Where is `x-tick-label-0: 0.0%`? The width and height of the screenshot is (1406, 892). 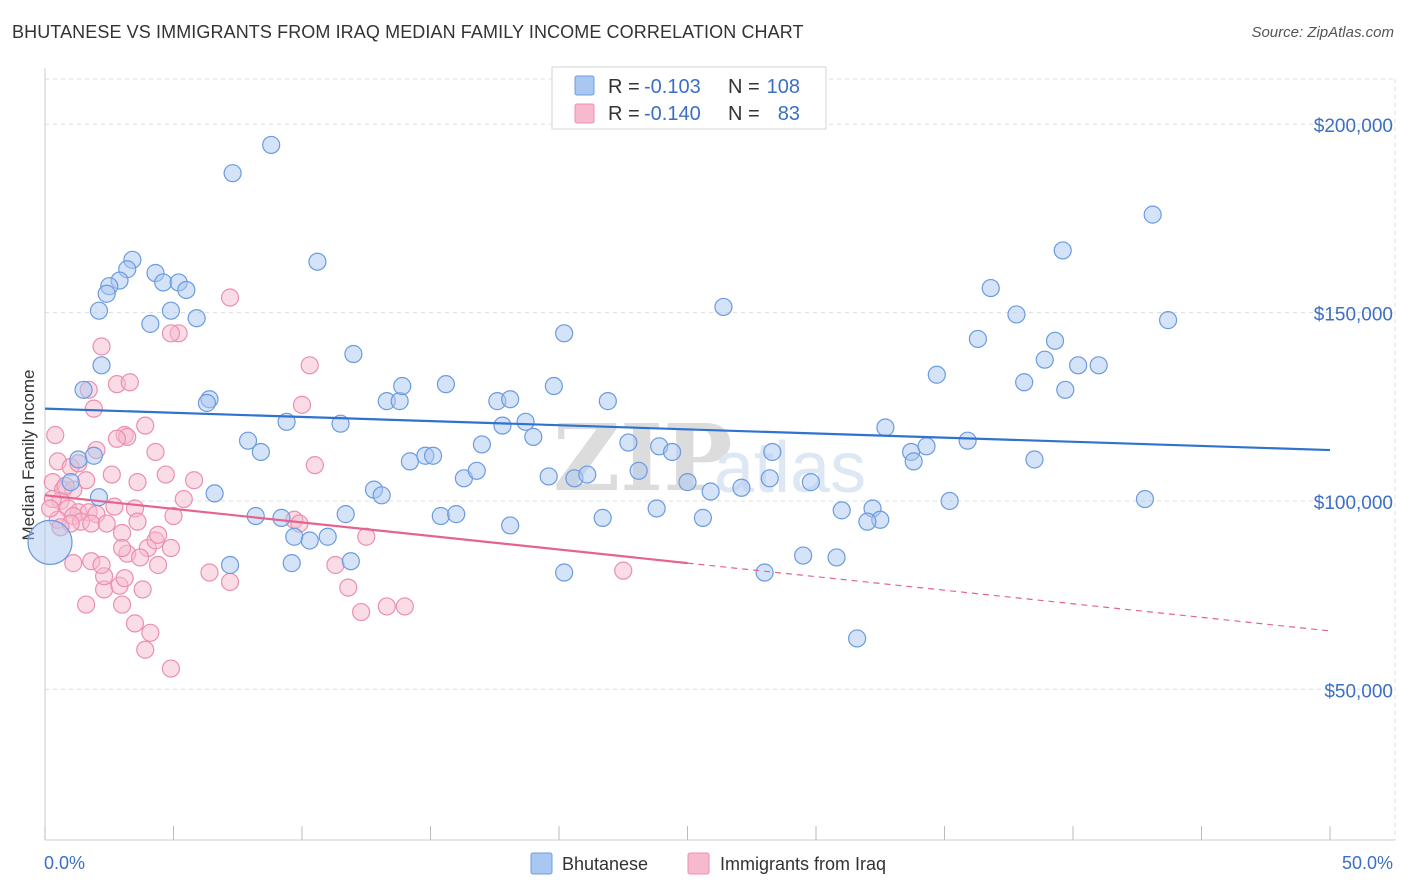
x-tick-label-0: 0.0% is located at coordinates (64, 863).